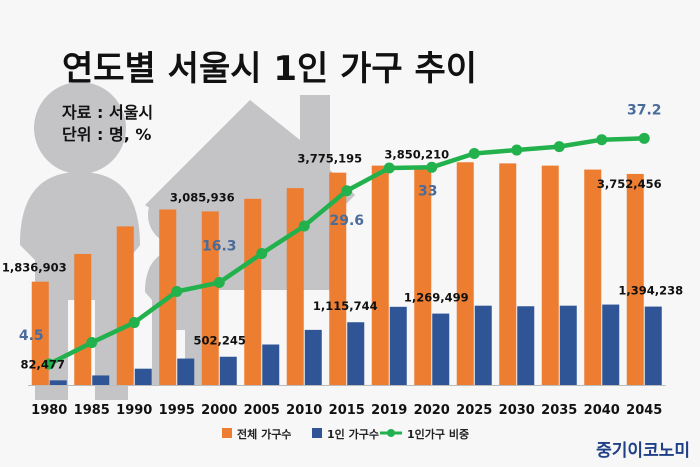 This screenshot has width=700, height=467. Describe the element at coordinates (559, 410) in the screenshot. I see `x-tick-label: 2035` at that location.